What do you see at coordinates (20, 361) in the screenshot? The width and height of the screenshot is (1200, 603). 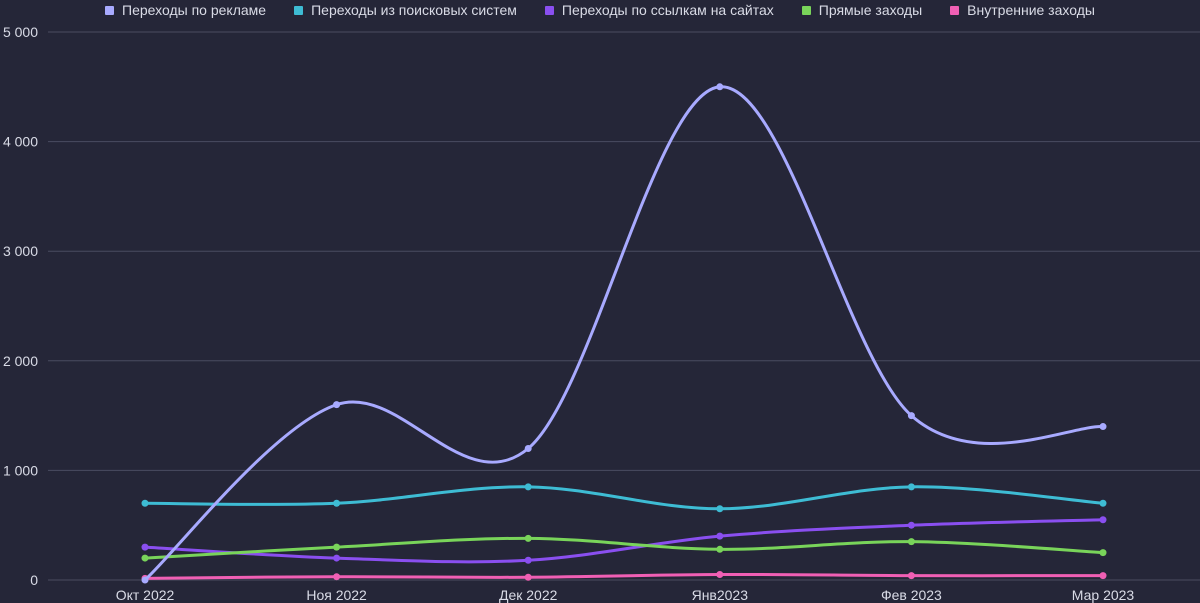 I see `y-tick-label: 2 000` at bounding box center [20, 361].